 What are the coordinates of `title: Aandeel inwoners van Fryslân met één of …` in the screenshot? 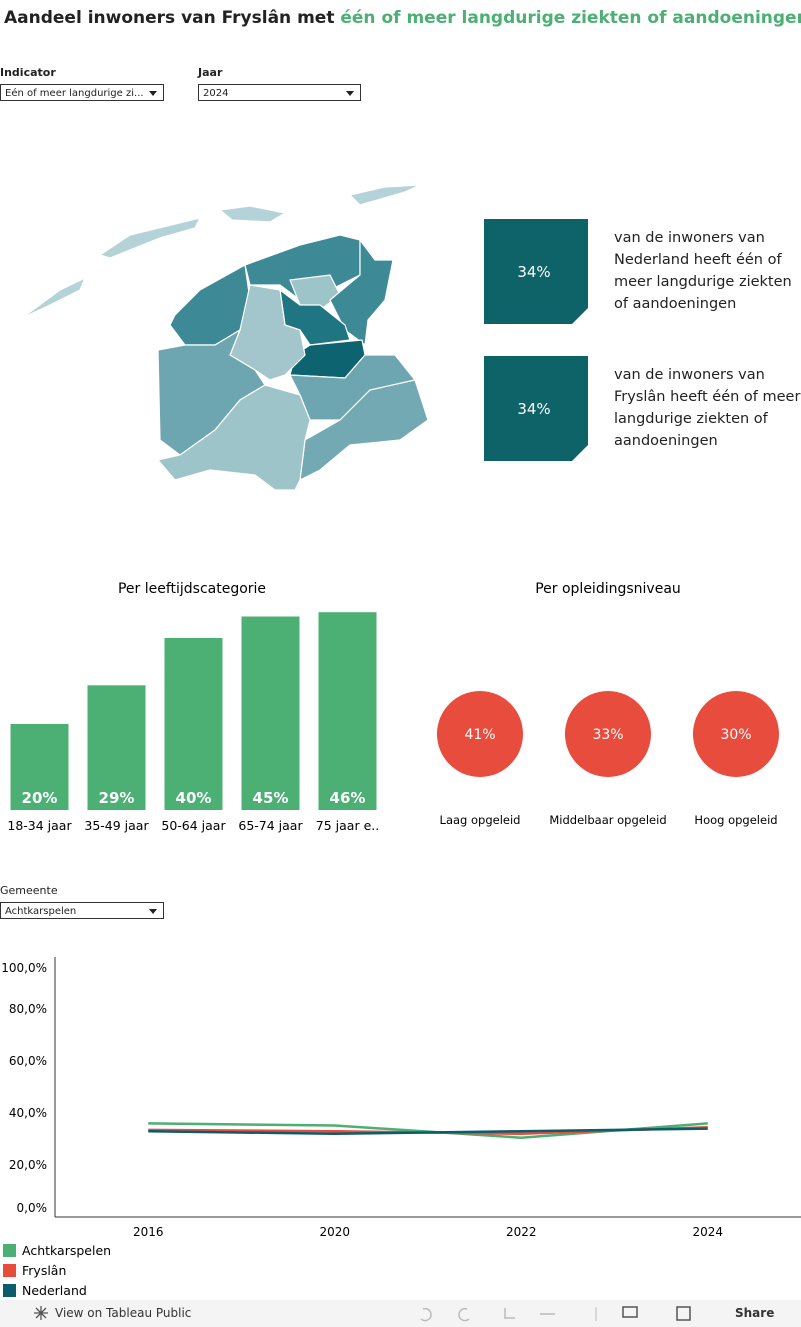 It's located at (402, 18).